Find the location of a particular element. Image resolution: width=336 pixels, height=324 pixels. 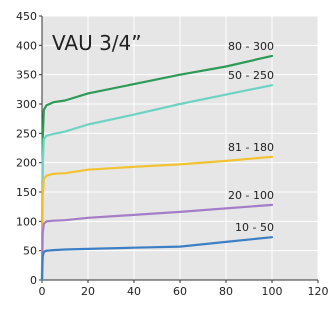

x-tick-label-60: 60 is located at coordinates (180, 291).